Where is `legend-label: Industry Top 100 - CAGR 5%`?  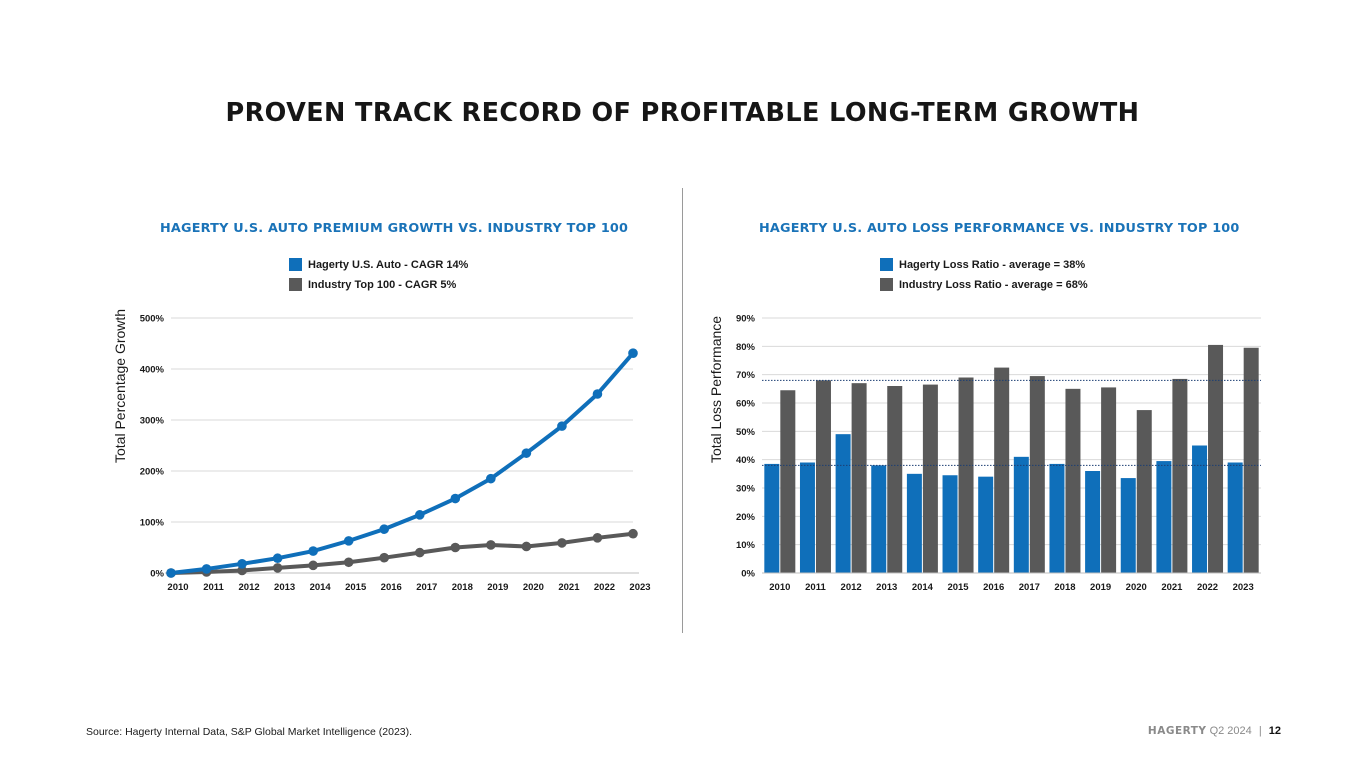
legend-label: Industry Top 100 - CAGR 5% is located at coordinates (382, 285).